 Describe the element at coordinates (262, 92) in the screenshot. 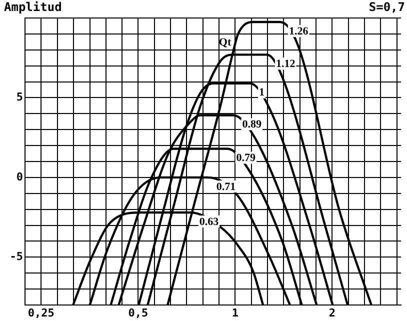

I see `series-label: 1` at that location.